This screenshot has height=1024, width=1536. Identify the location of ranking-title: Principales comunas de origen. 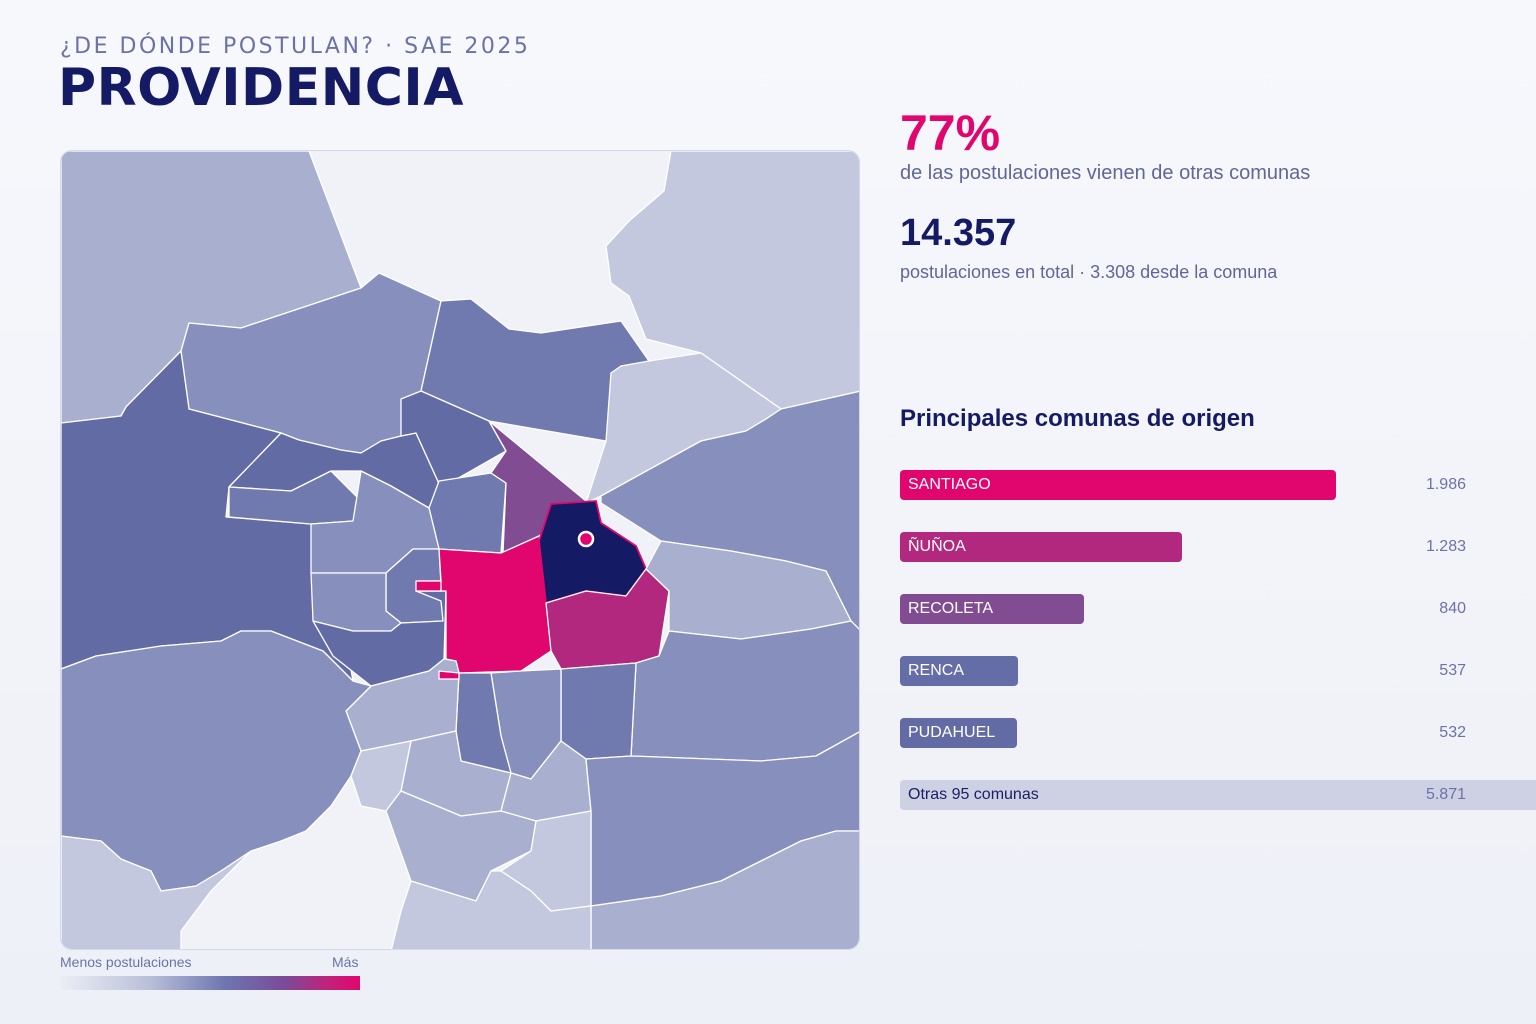
(1077, 418).